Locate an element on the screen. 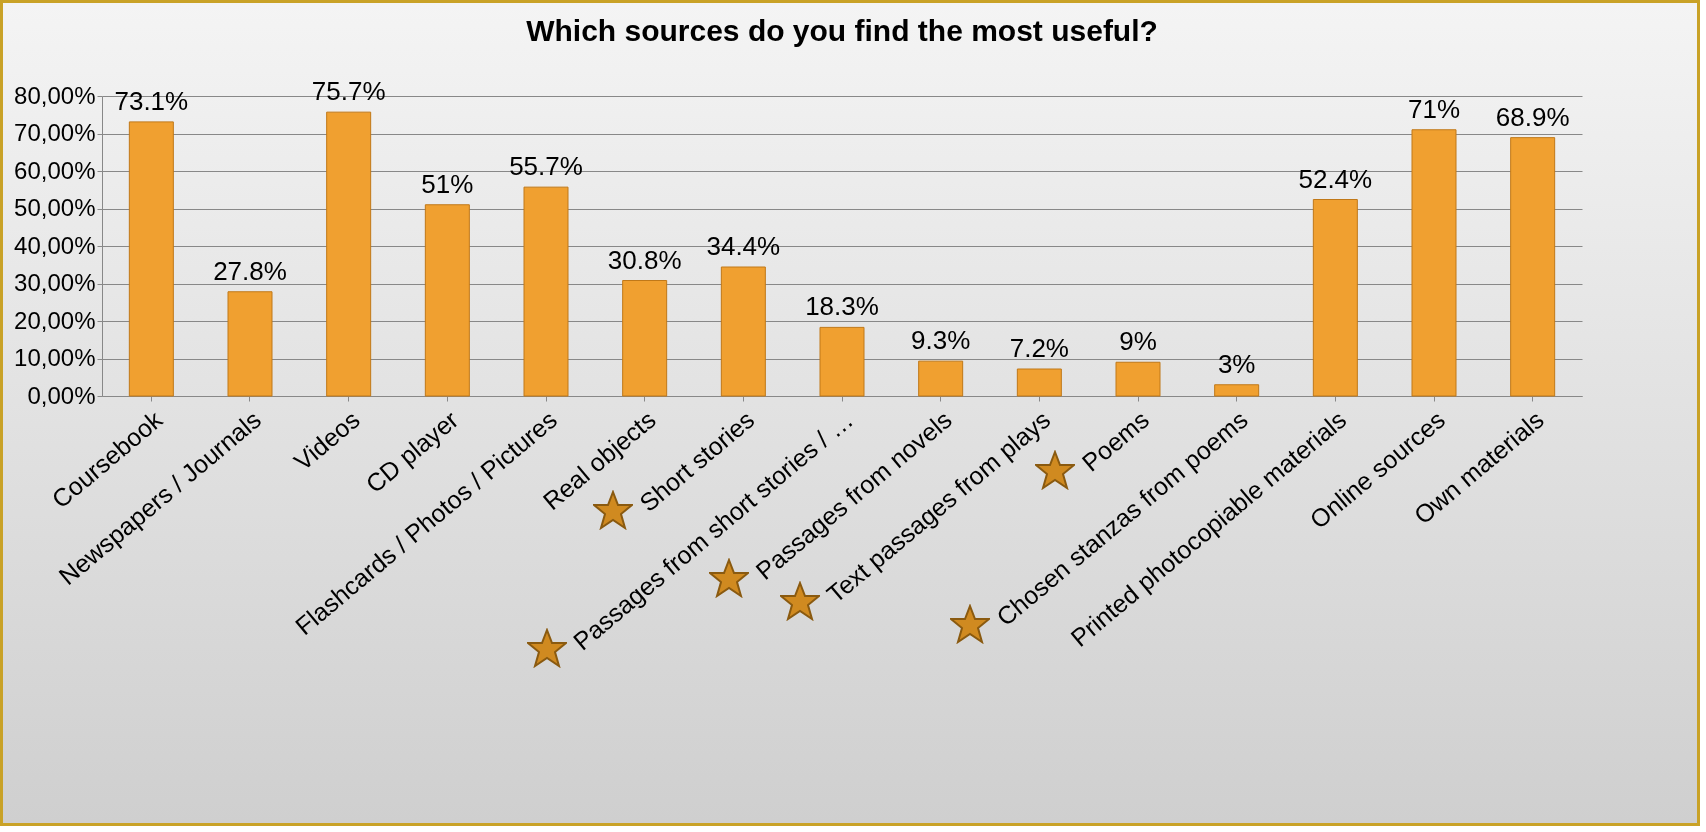 This screenshot has width=1706, height=832. data-label: 7.2% is located at coordinates (1039, 348).